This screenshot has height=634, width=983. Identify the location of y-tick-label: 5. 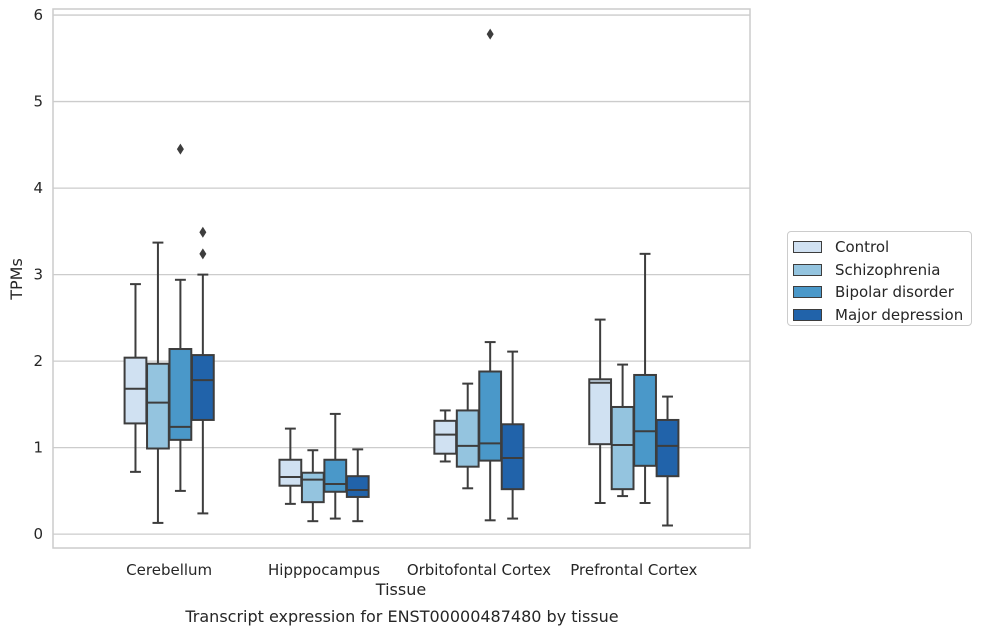
(38, 102).